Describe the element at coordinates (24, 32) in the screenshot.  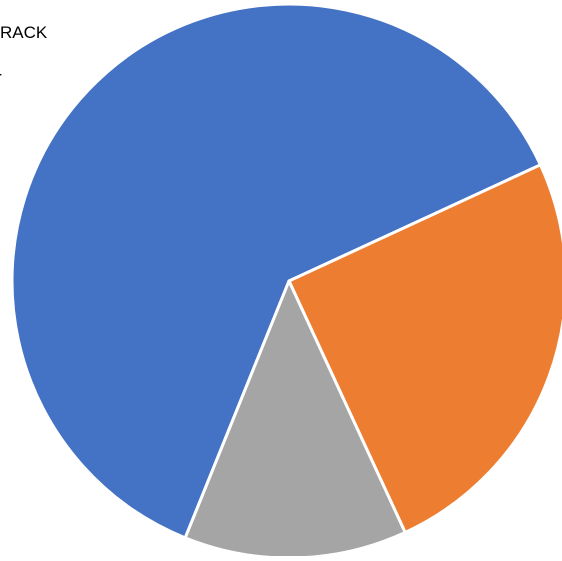
I see `legend-label-rack: RACK` at that location.